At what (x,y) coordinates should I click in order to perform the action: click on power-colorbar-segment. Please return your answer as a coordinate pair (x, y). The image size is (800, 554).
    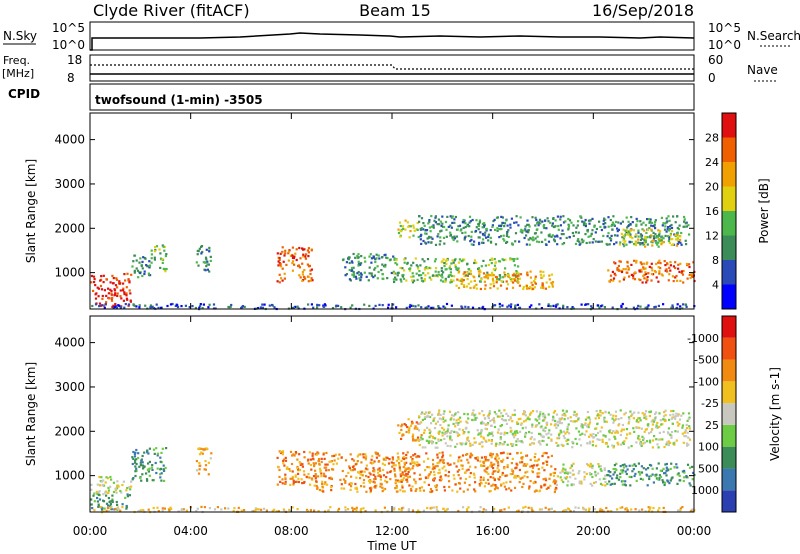
    Looking at the image, I should click on (729, 296).